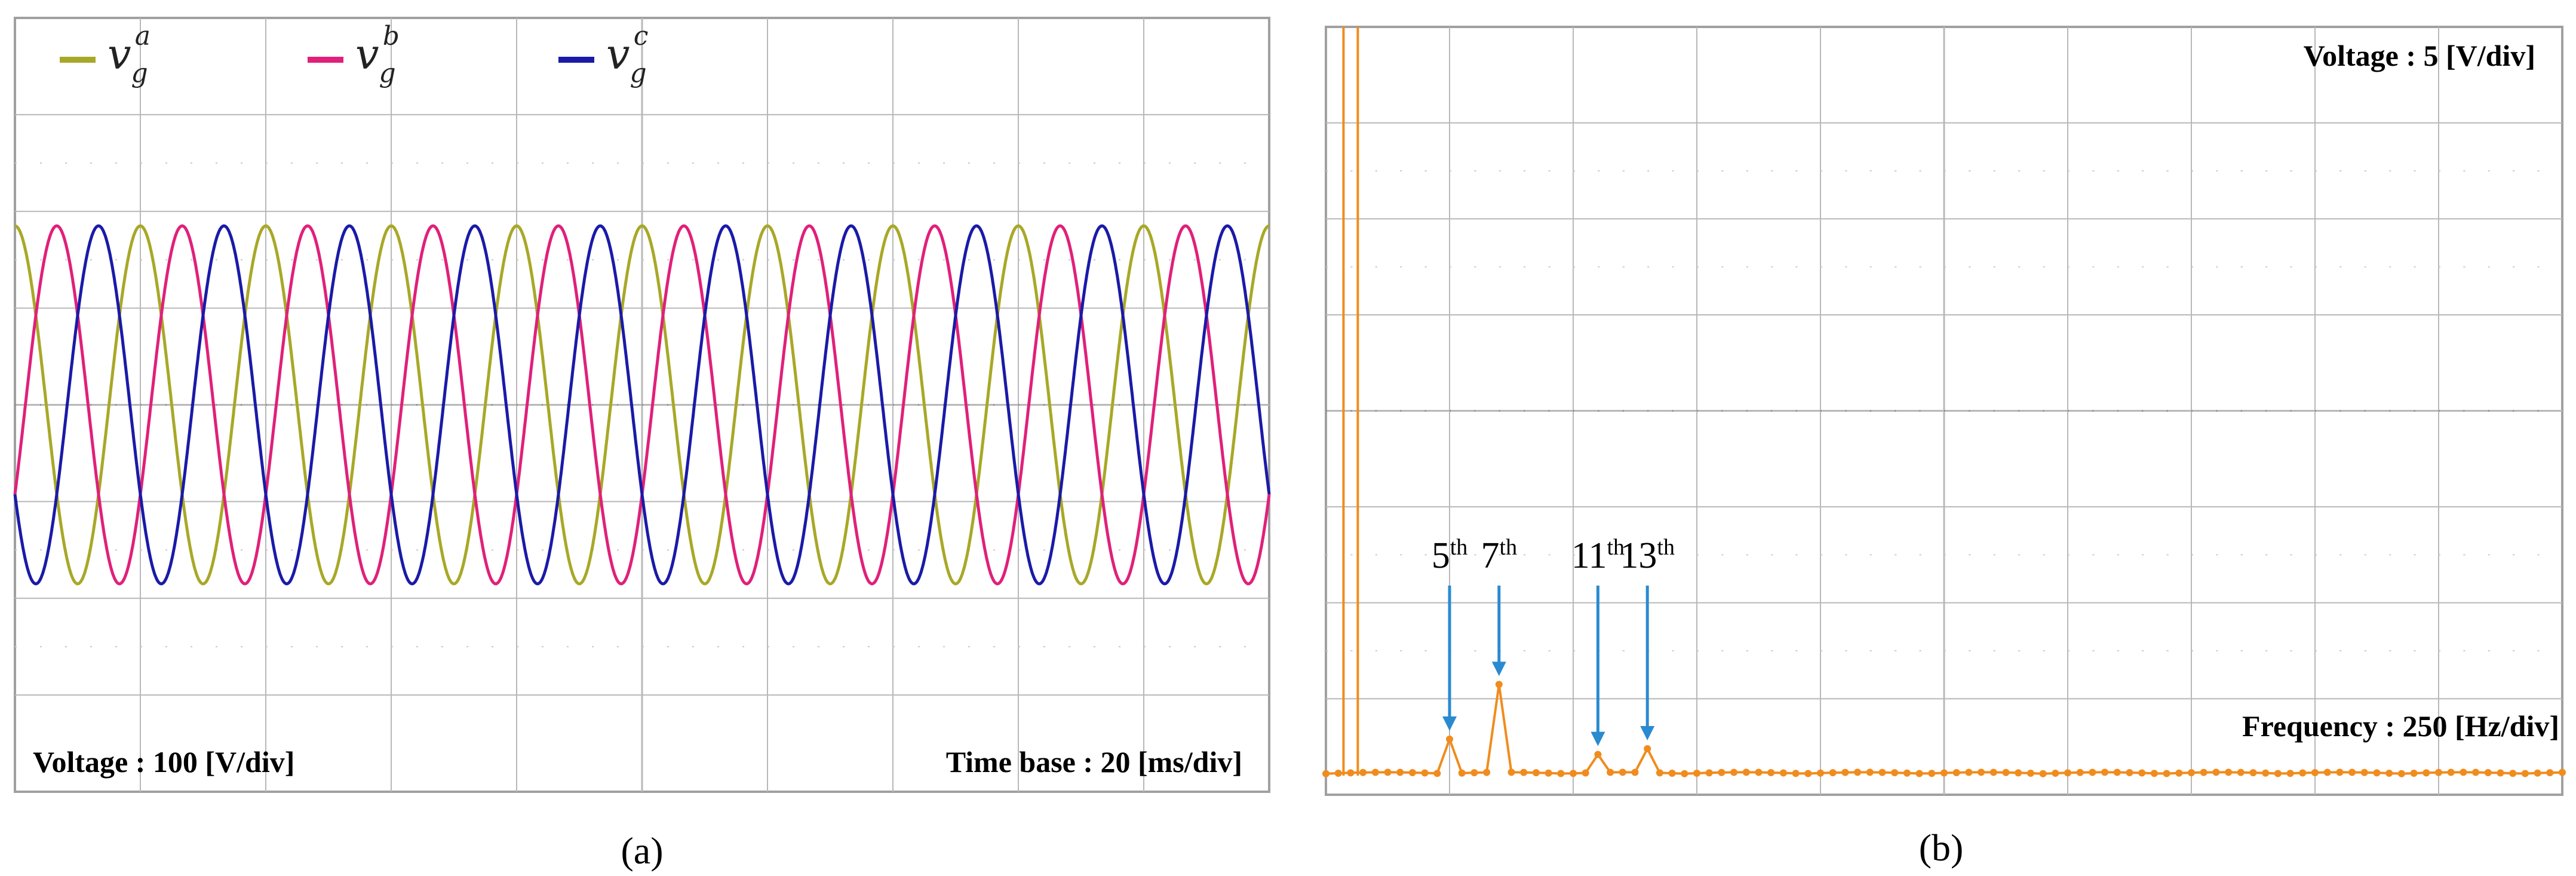 This screenshot has width=2576, height=876. Describe the element at coordinates (163, 762) in the screenshot. I see `panel-a-voltage-scale: Voltage : 100 [V/div]` at that location.